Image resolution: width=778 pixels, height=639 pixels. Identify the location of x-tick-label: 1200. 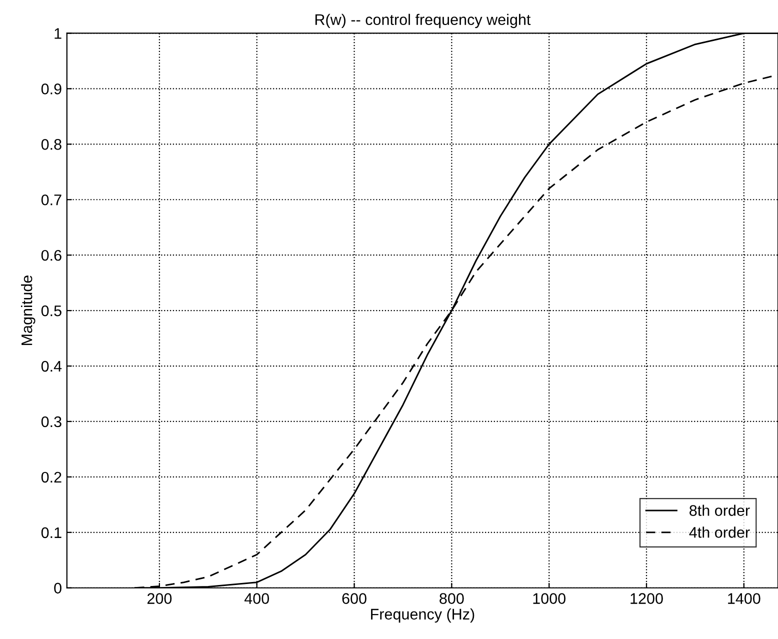
(646, 598).